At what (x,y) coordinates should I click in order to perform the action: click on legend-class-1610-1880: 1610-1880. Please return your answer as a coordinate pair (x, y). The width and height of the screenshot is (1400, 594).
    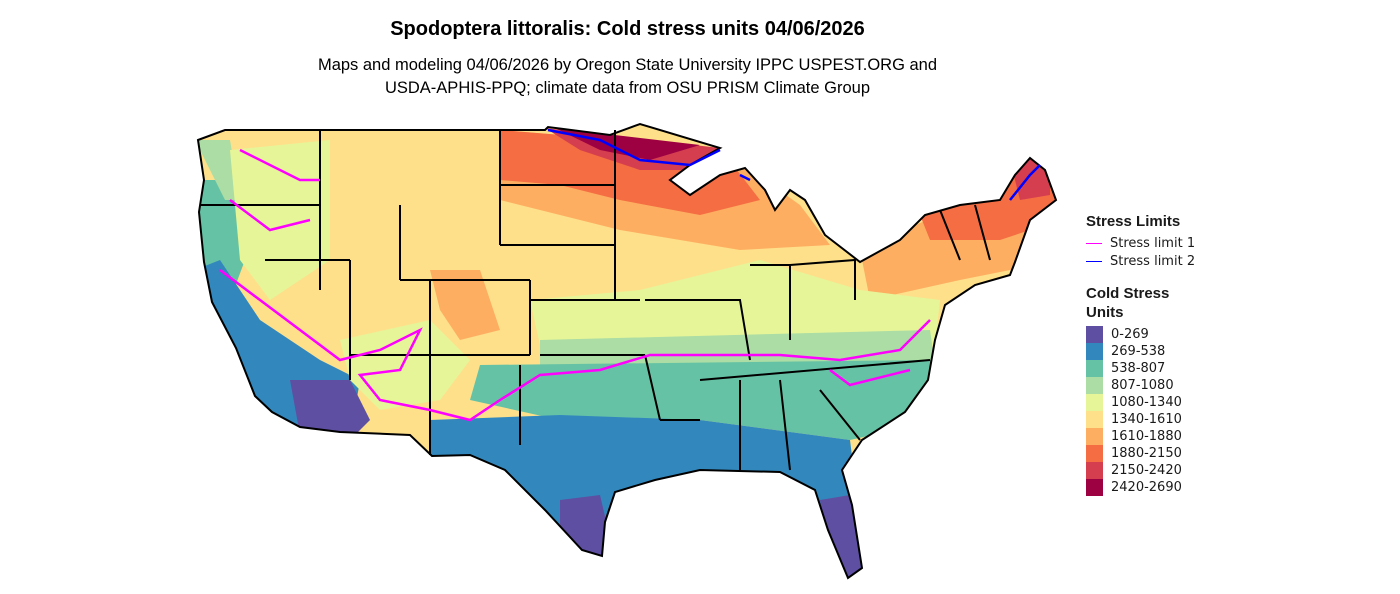
    Looking at the image, I should click on (1140, 436).